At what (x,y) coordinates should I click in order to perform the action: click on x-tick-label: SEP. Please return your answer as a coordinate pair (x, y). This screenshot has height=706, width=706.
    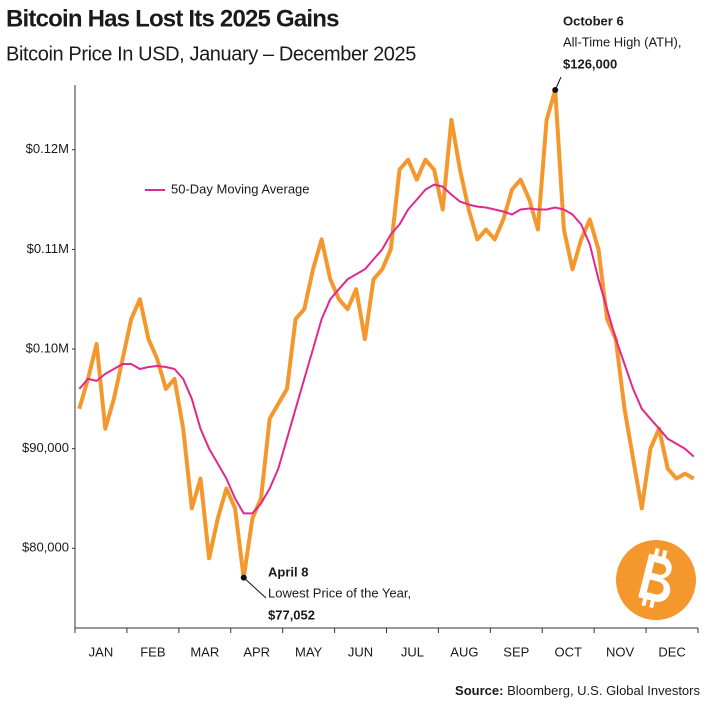
    Looking at the image, I should click on (516, 651).